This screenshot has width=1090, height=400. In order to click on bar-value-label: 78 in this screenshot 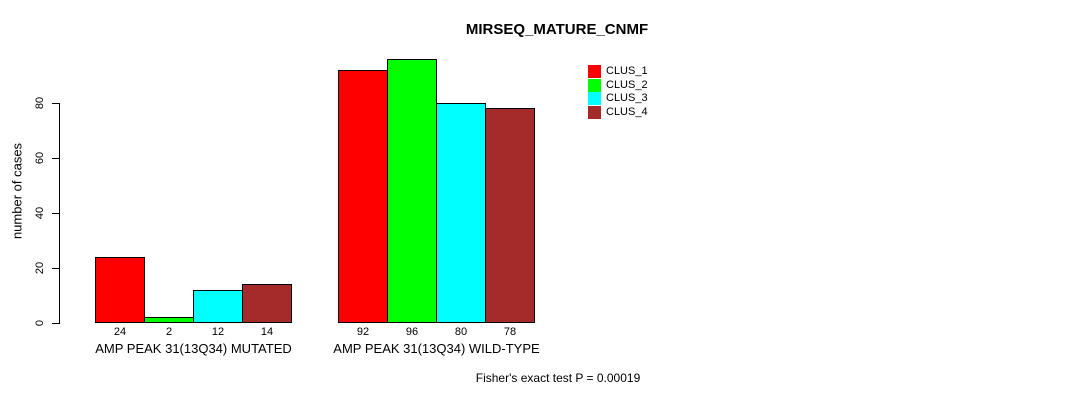, I will do `click(510, 332)`.